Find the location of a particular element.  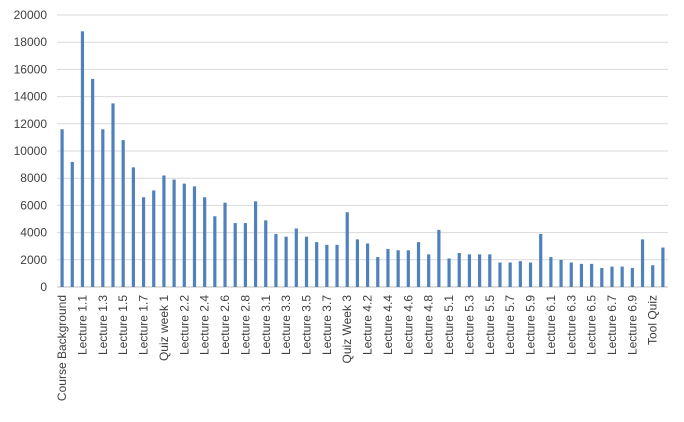

x-tick-label: Lecture 4.2 is located at coordinates (368, 325).